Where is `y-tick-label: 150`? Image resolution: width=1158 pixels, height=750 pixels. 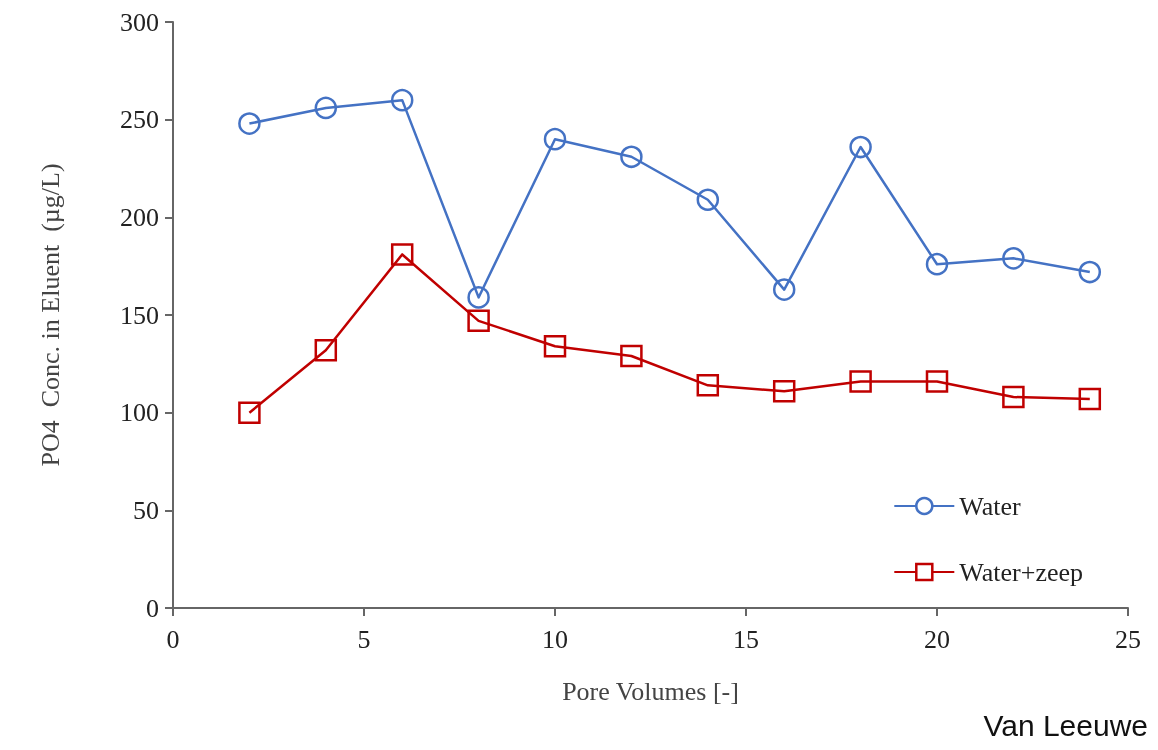 y-tick-label: 150 is located at coordinates (139, 315).